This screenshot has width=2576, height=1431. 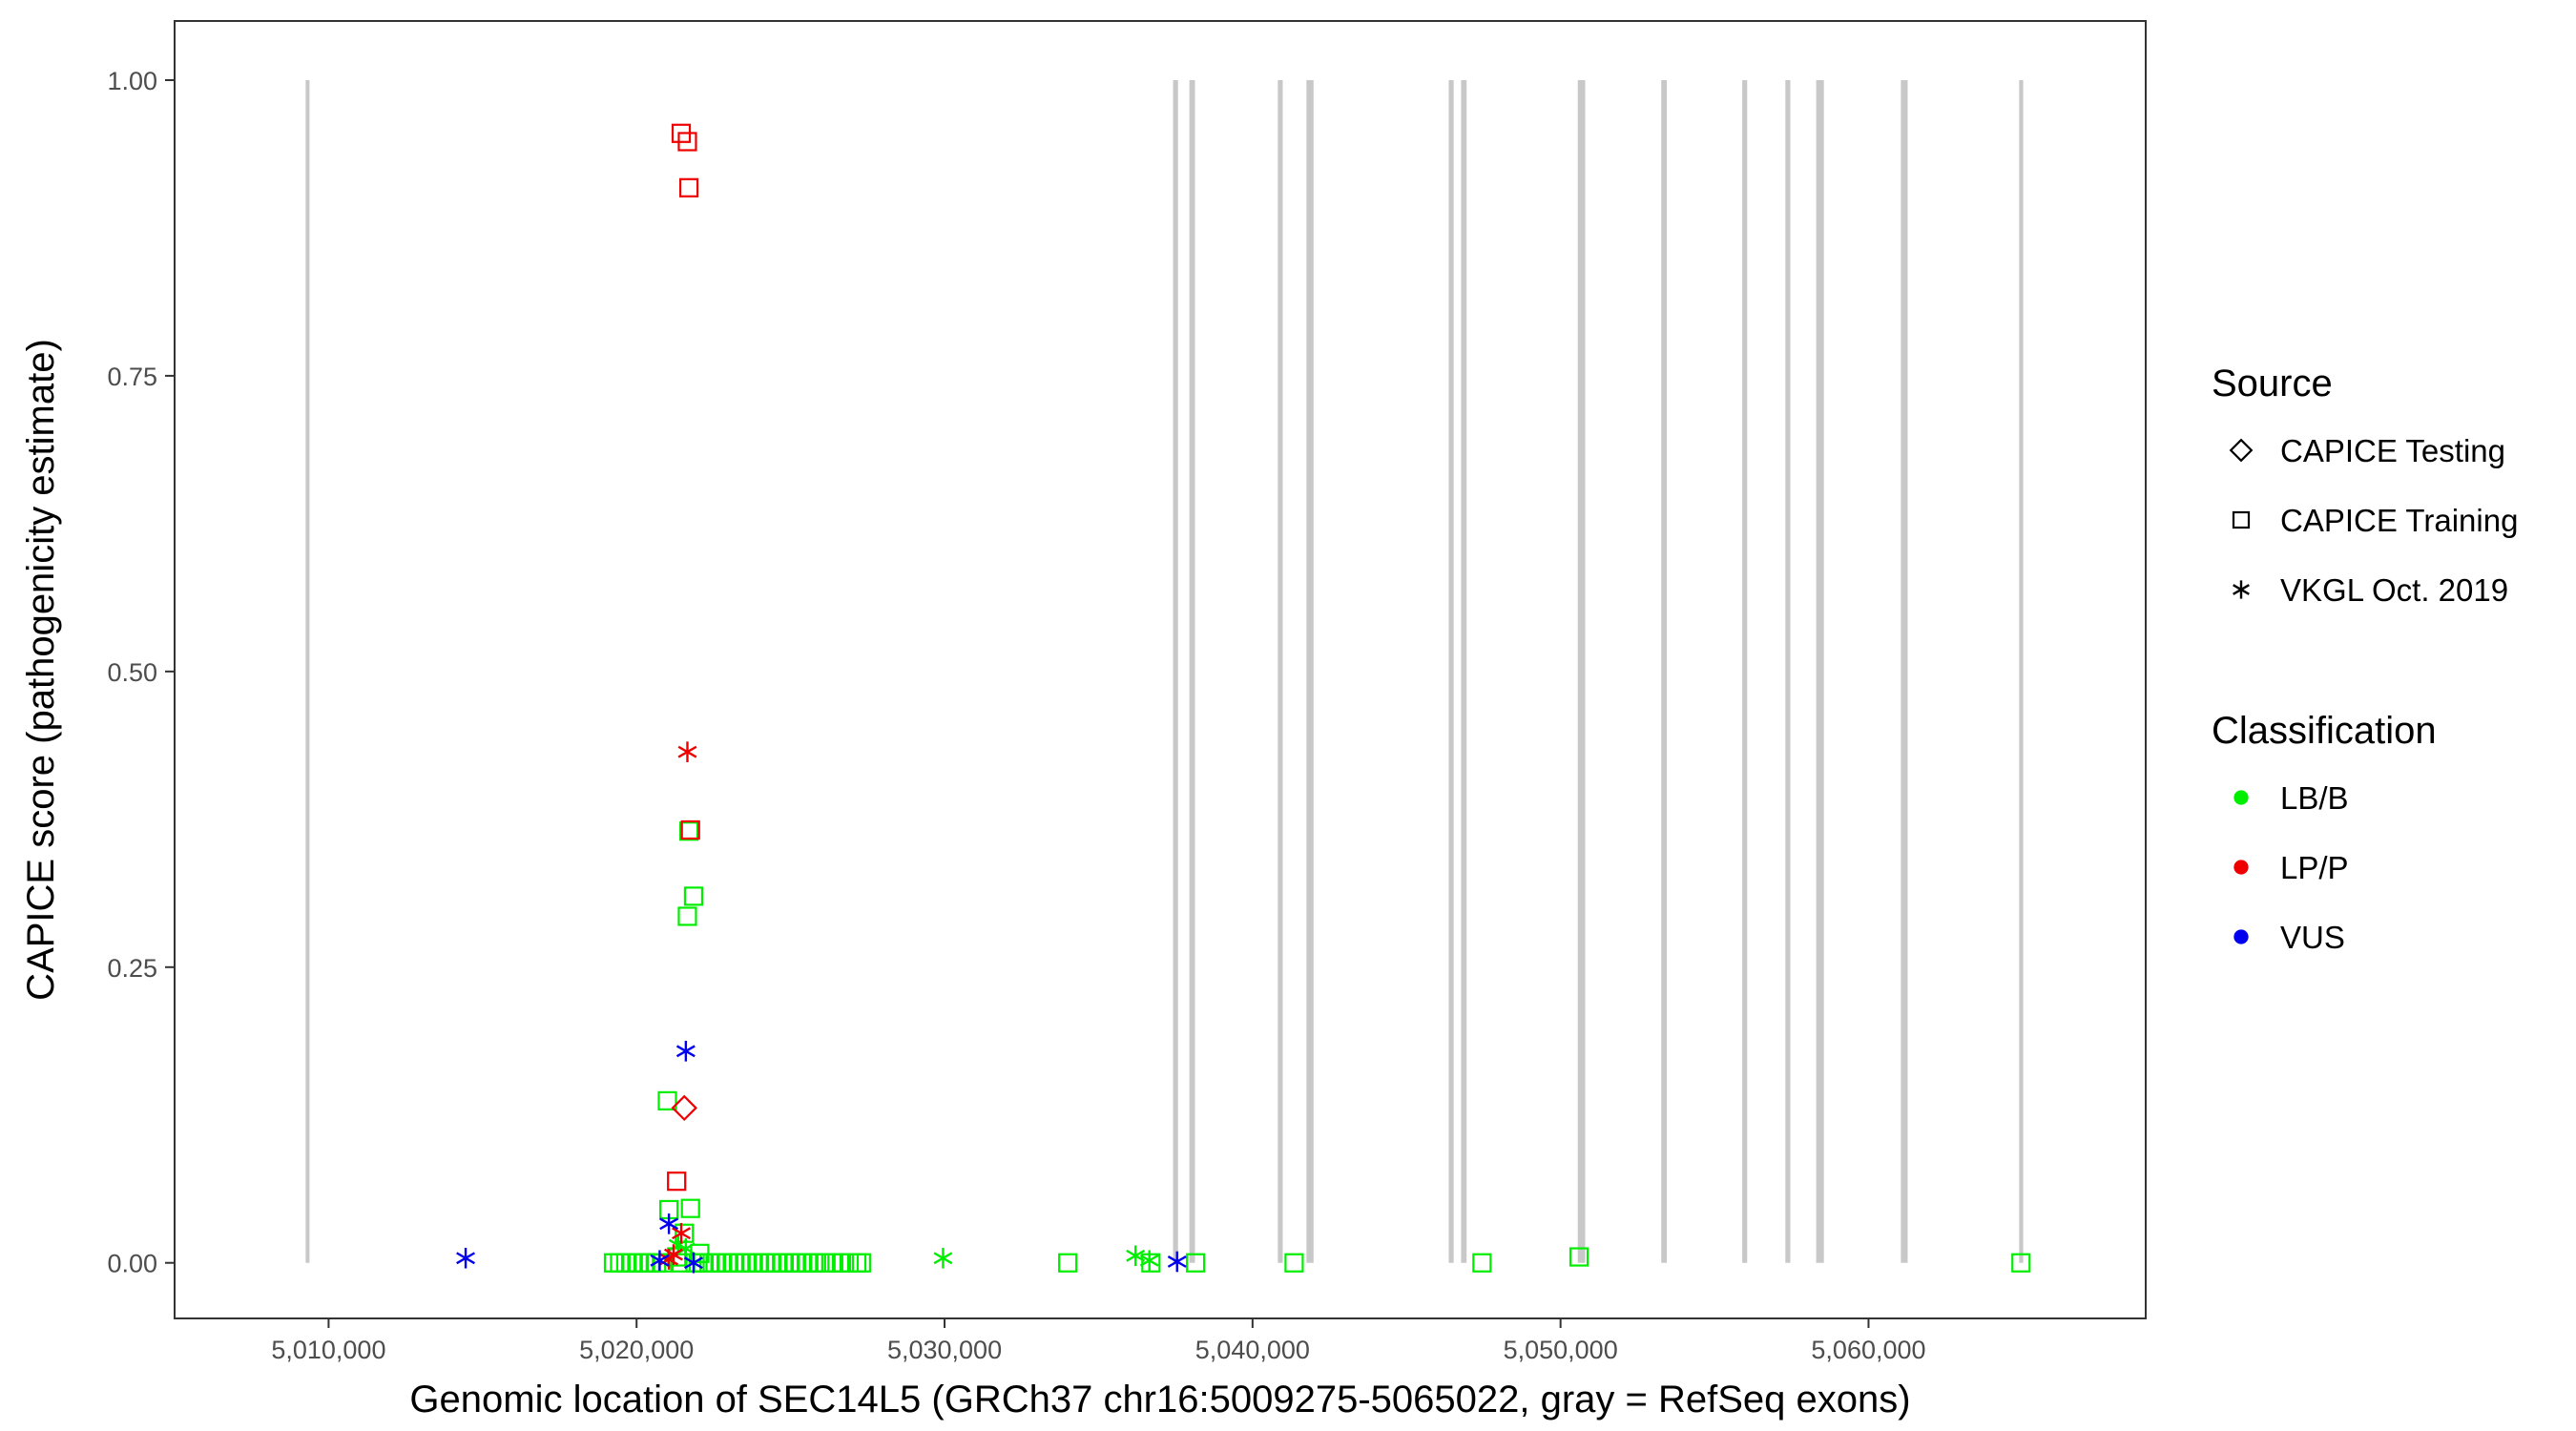 What do you see at coordinates (132, 81) in the screenshot?
I see `y-tick-label: 1.00` at bounding box center [132, 81].